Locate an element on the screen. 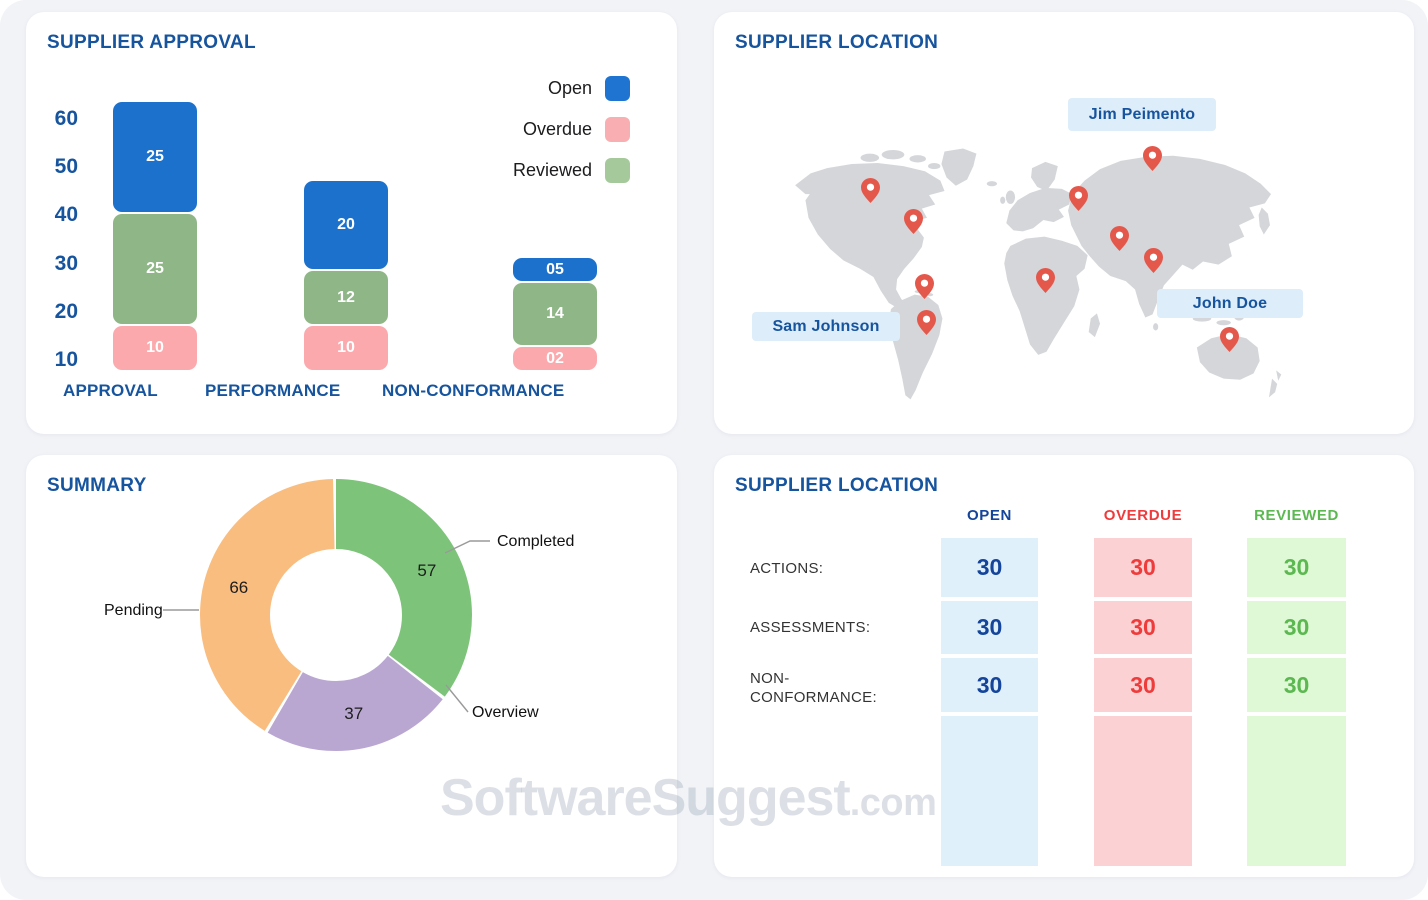  y-axis-tick: 50 is located at coordinates (66, 167).